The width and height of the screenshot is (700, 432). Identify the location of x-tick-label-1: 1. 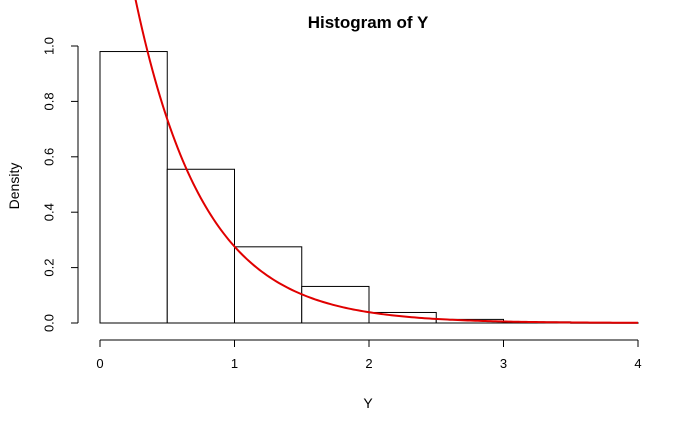
(234, 363).